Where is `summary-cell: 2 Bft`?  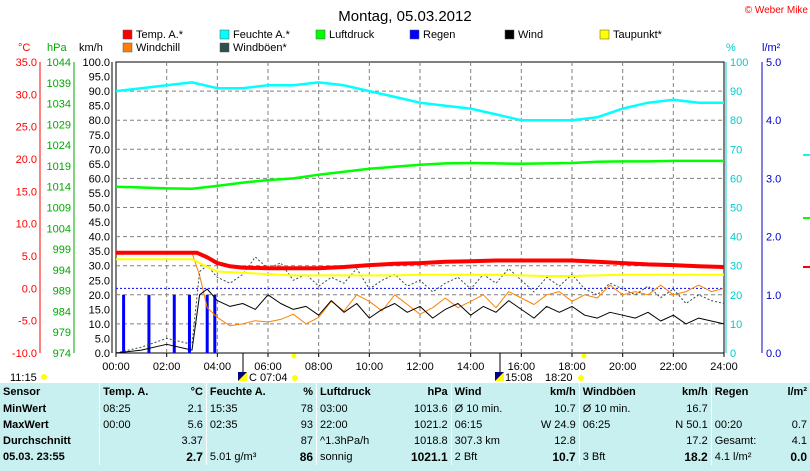
summary-cell: 2 Bft is located at coordinates (487, 457).